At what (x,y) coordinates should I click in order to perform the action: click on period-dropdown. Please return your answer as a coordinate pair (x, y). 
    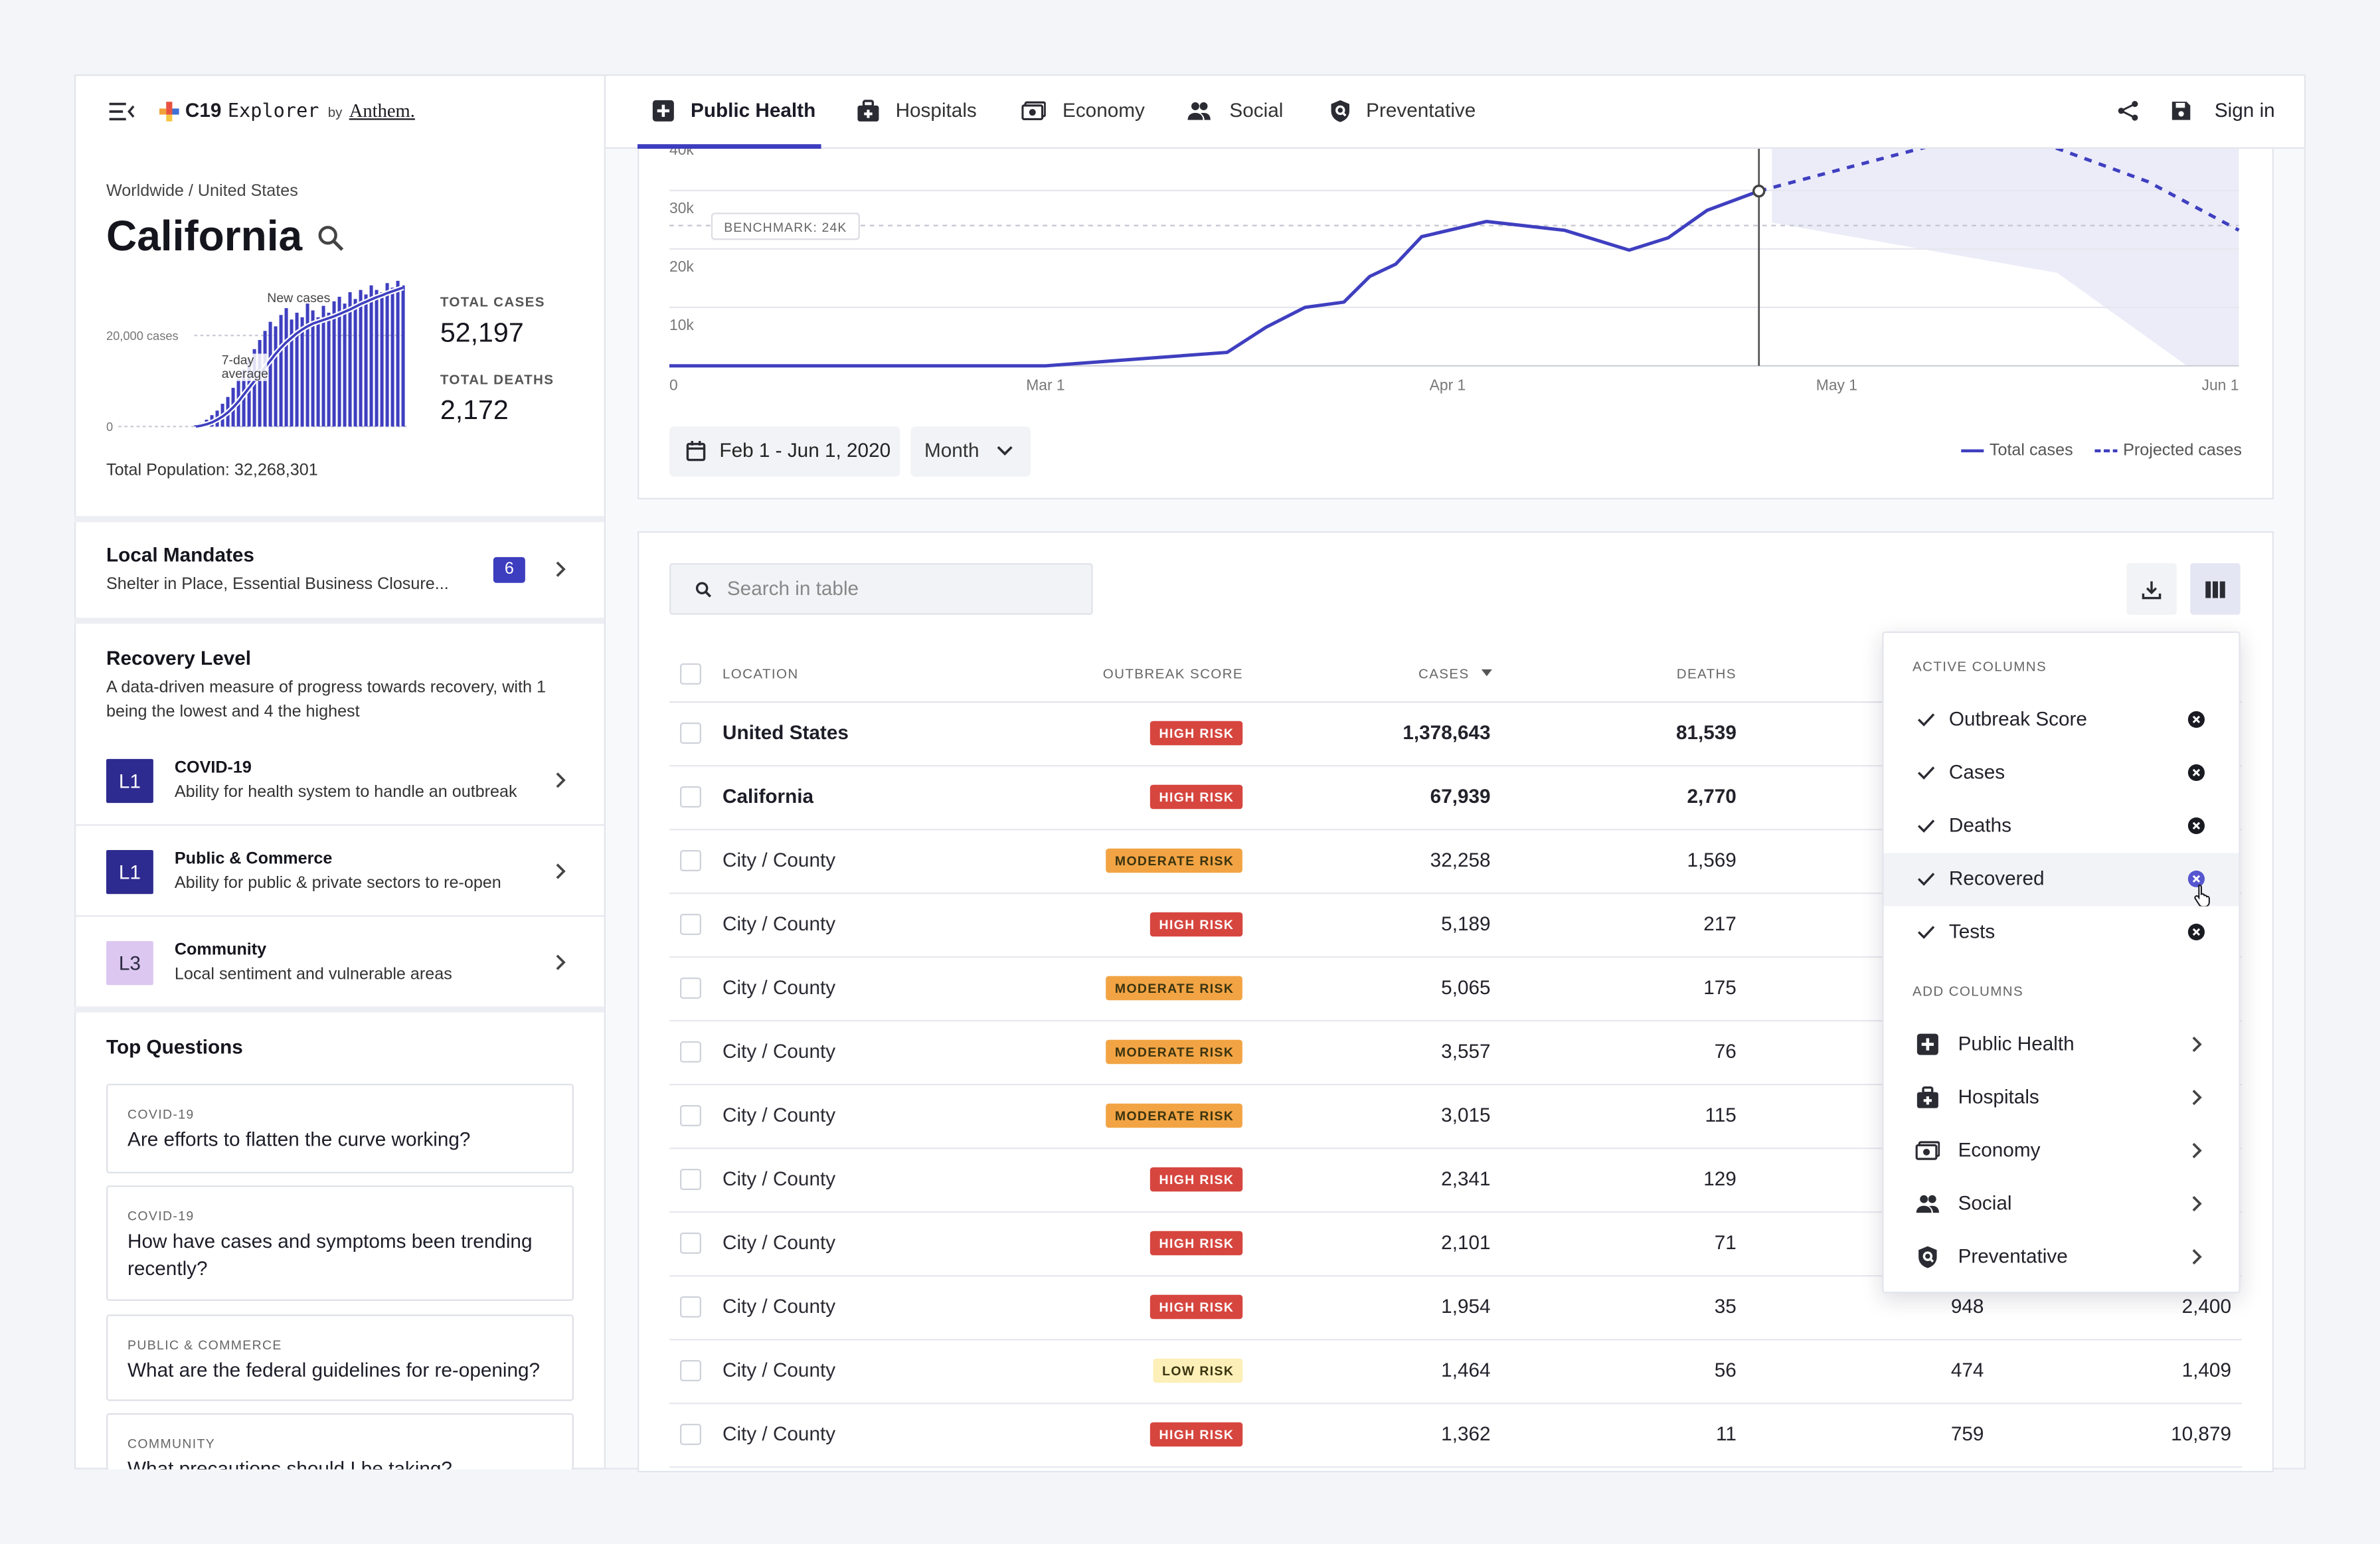
    Looking at the image, I should click on (970, 451).